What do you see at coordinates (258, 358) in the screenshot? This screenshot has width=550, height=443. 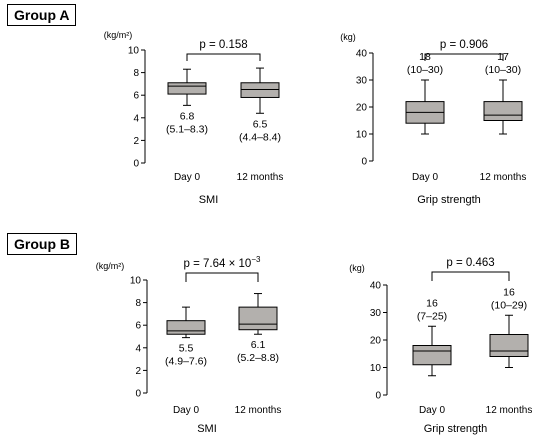 I see `range-label: (5.2–8.8)` at bounding box center [258, 358].